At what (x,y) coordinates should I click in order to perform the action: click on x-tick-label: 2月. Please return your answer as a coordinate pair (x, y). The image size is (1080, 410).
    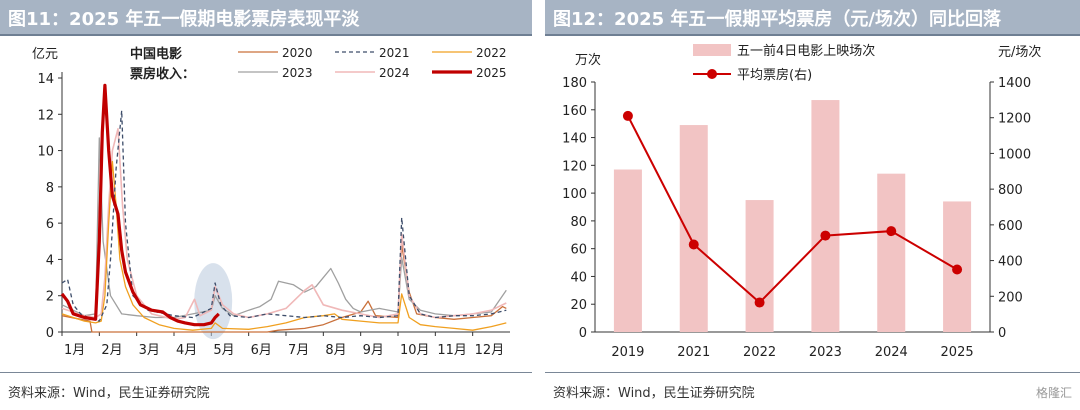
    Looking at the image, I should click on (111, 350).